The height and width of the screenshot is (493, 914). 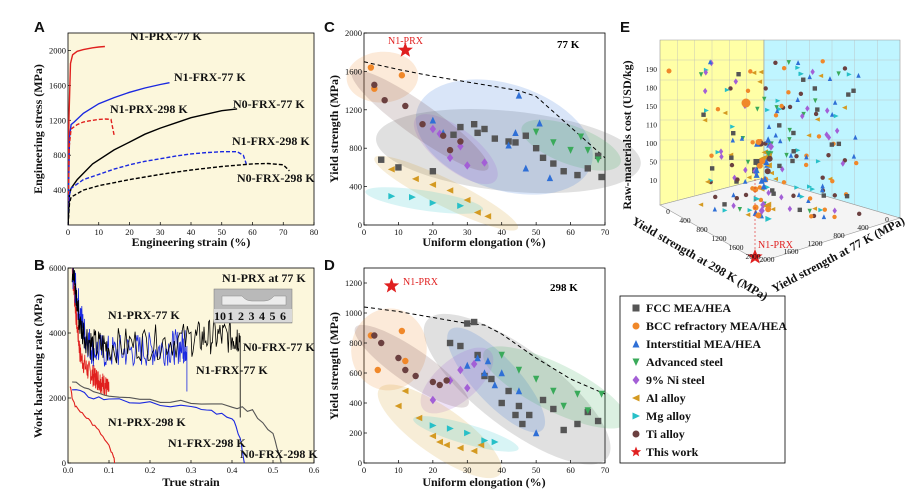 What do you see at coordinates (484, 350) in the screenshot?
I see `panel-d-frontier` at bounding box center [484, 350].